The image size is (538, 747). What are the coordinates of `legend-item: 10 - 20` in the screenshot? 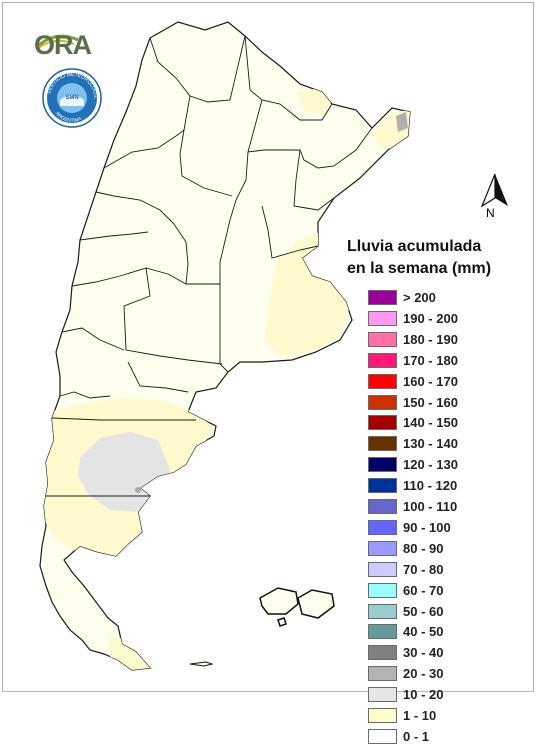 It's located at (448, 695).